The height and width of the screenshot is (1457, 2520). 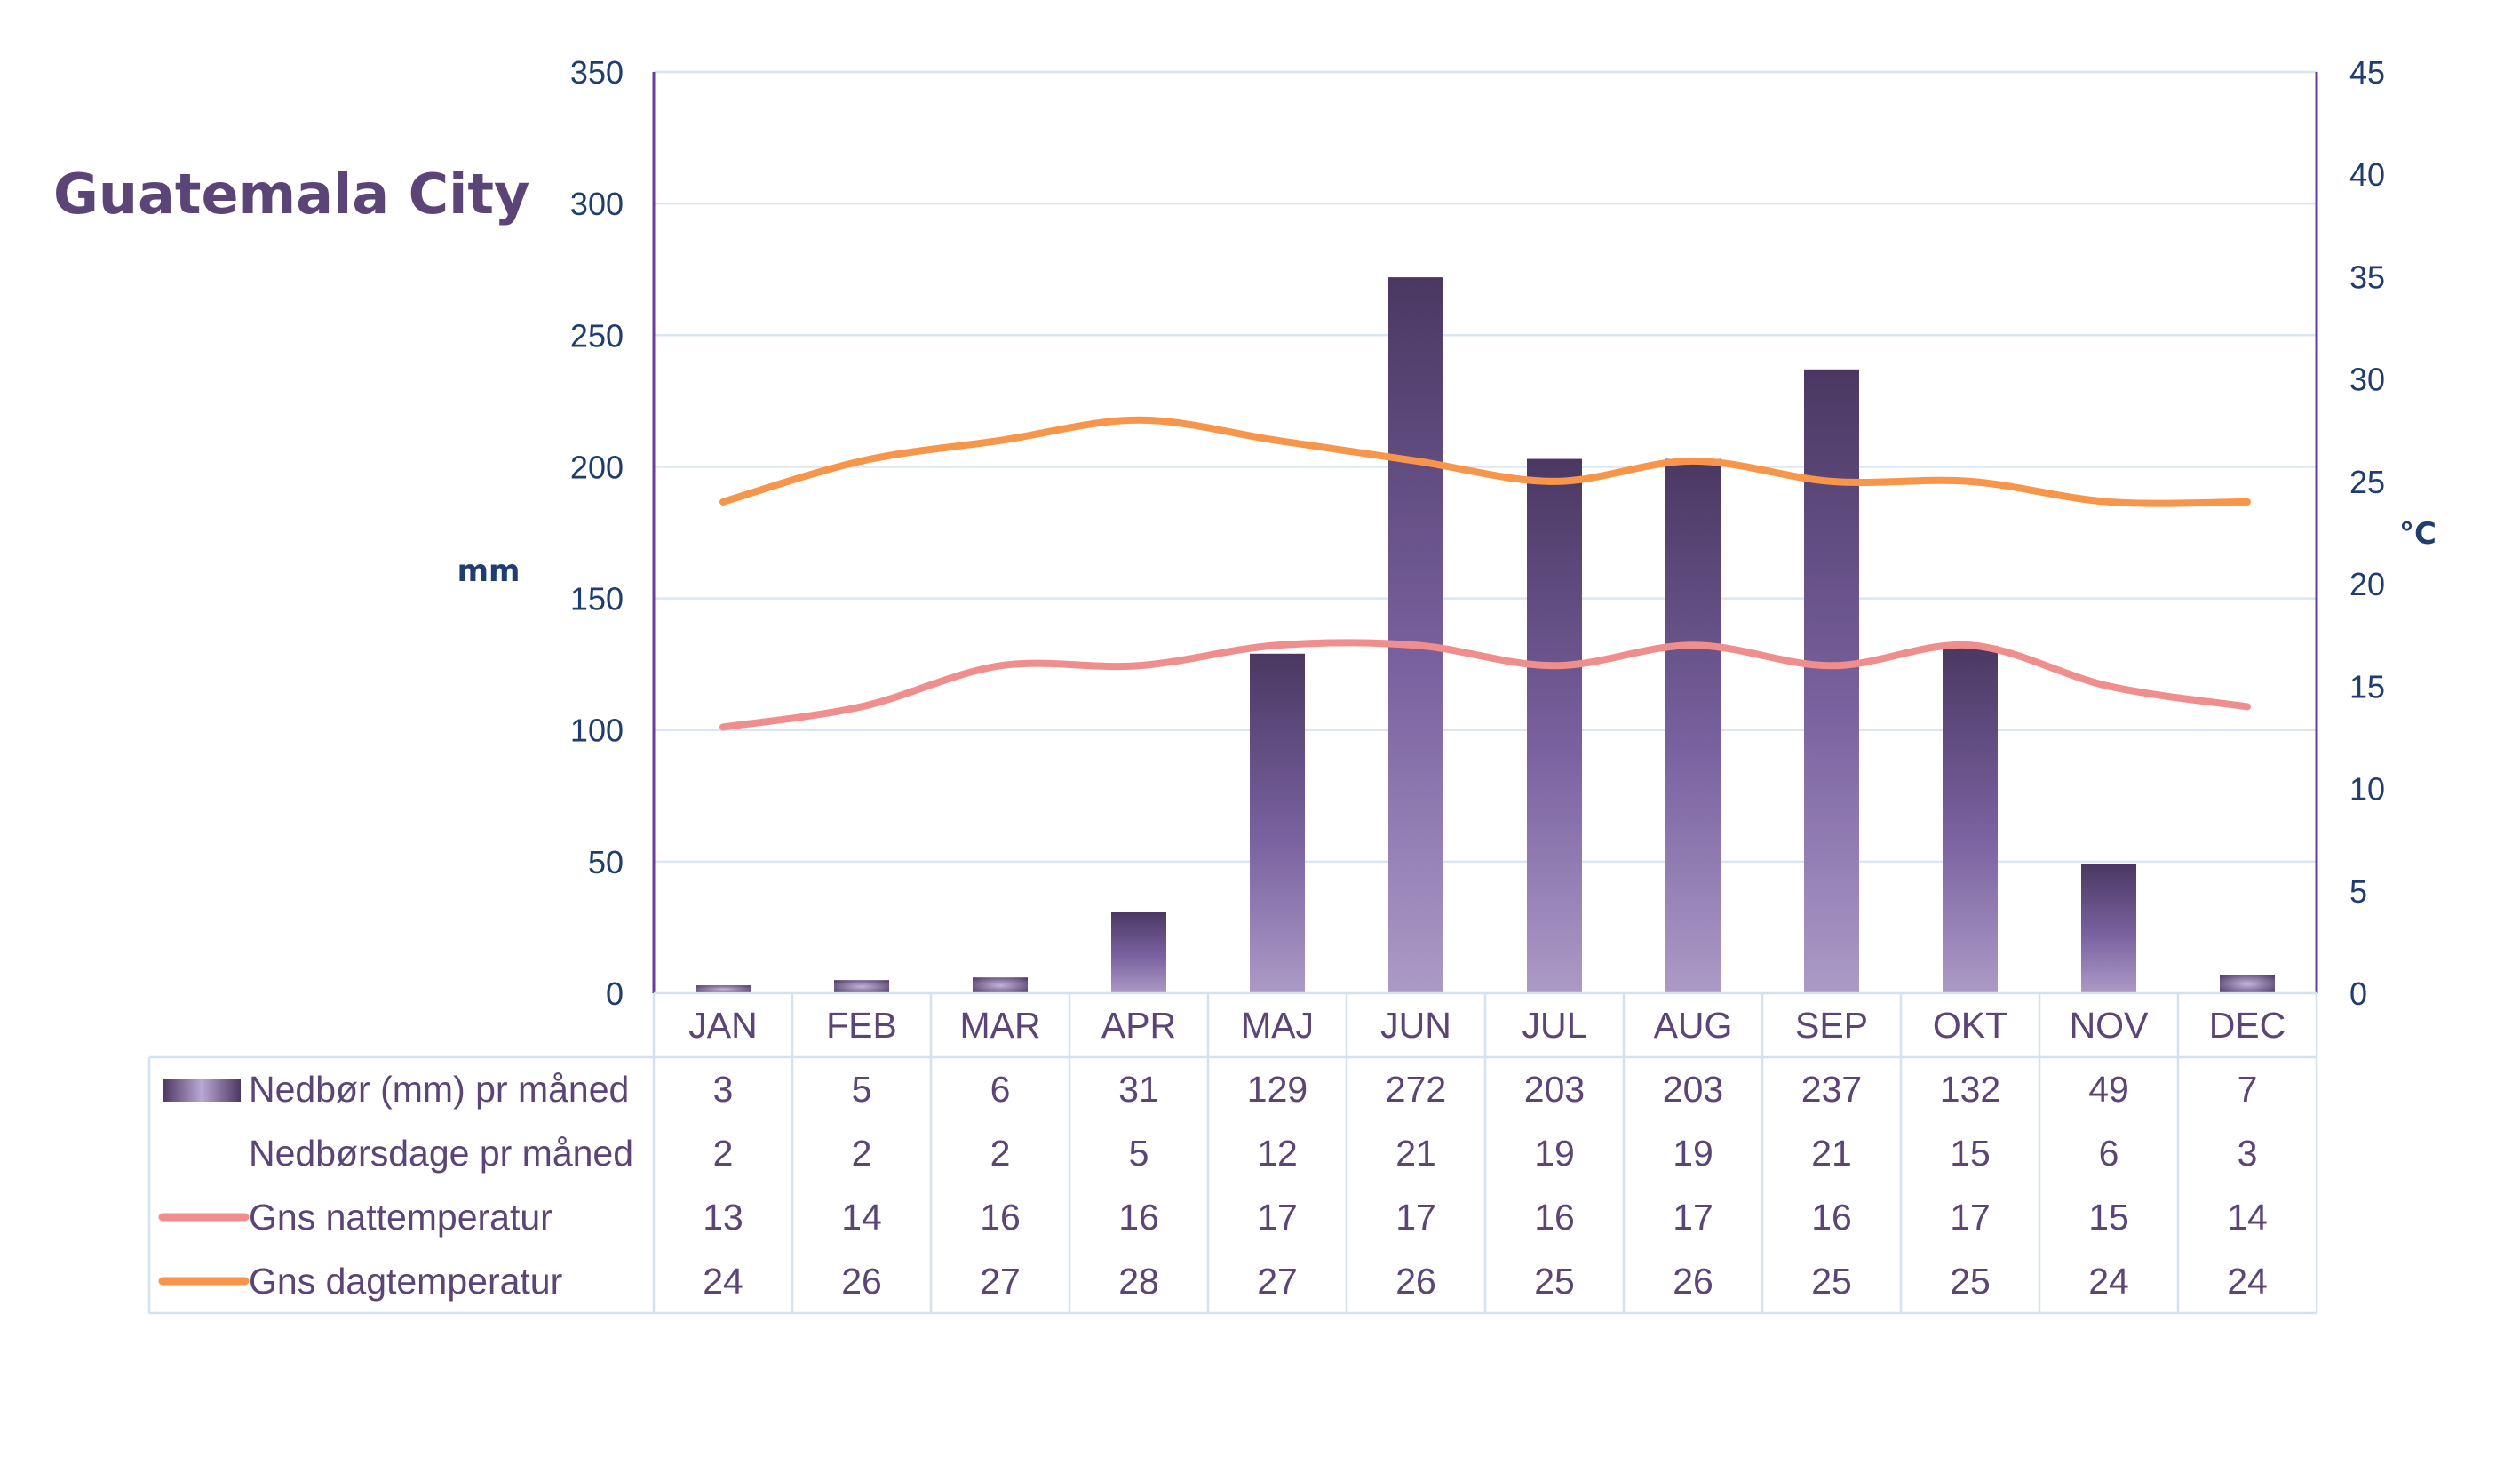 I want to click on right-tick-label: 5, so click(x=2358, y=891).